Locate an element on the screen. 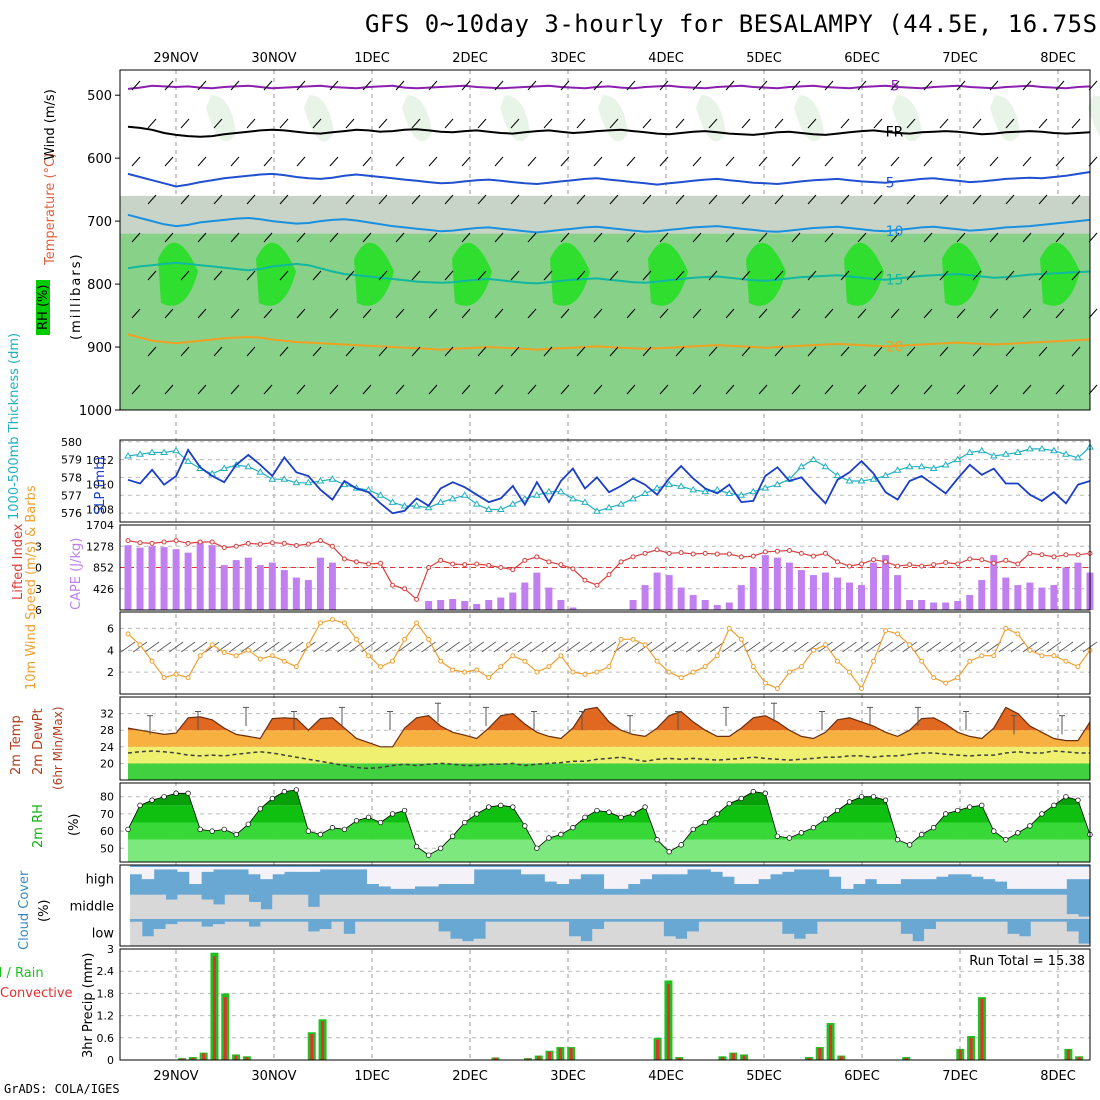 This screenshot has width=1100, height=1100. ytick-label: 426 is located at coordinates (103, 589).